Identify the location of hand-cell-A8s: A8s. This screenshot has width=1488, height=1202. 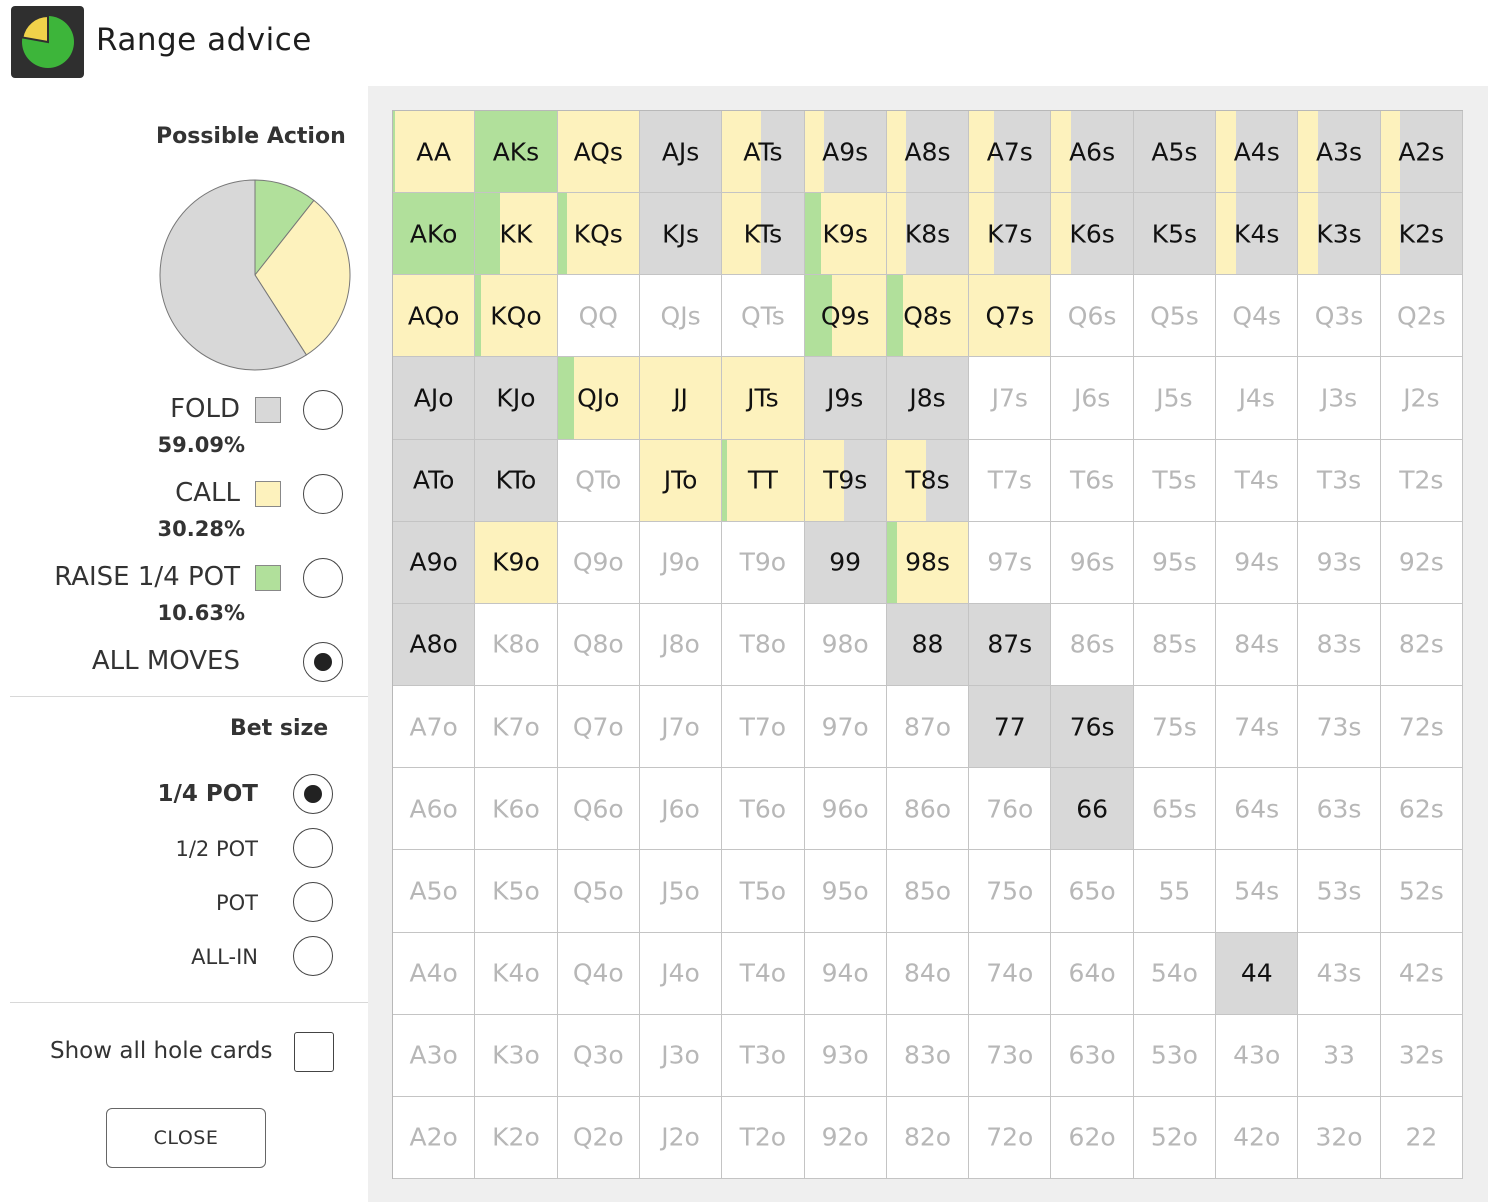
(928, 152).